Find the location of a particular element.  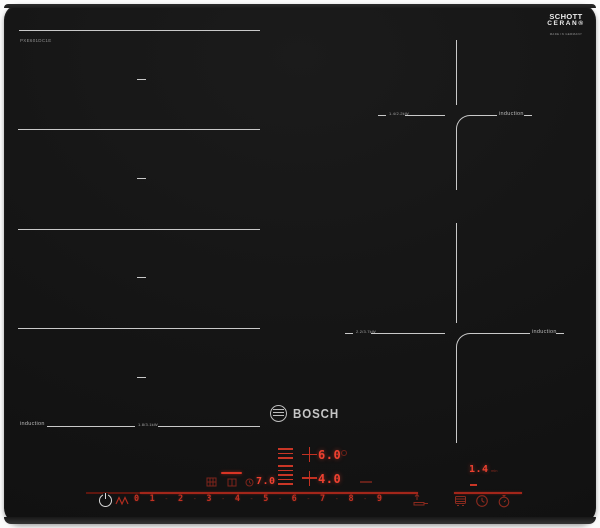

schott-ceran-logo: SCHOTT CERAN® MADE IN GERMANY is located at coordinates (566, 24).